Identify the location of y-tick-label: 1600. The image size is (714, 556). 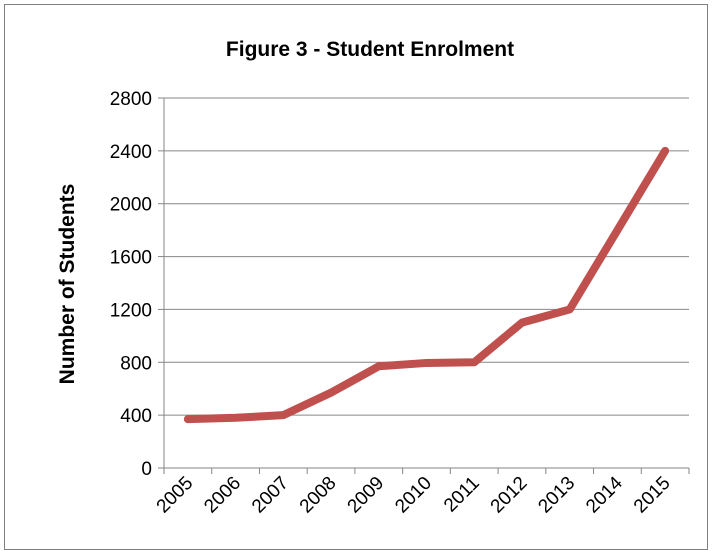
(131, 258).